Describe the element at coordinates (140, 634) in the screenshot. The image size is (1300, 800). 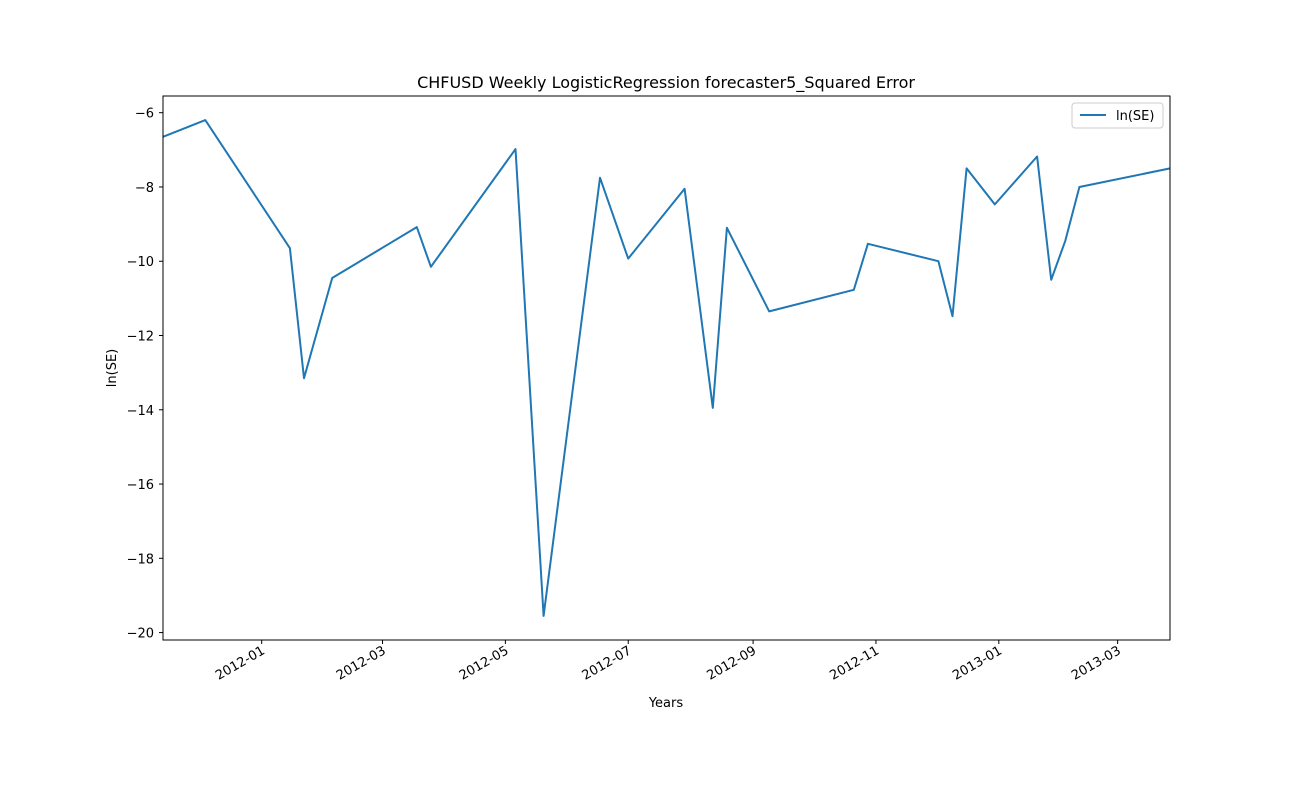
I see `y-tick-label: −20` at that location.